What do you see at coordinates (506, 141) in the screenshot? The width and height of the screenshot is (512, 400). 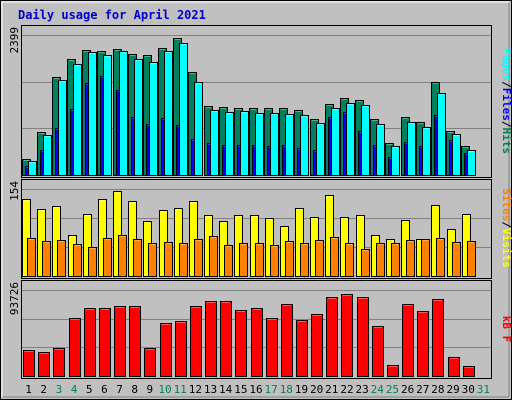 I see `legend-item: Hits` at bounding box center [506, 141].